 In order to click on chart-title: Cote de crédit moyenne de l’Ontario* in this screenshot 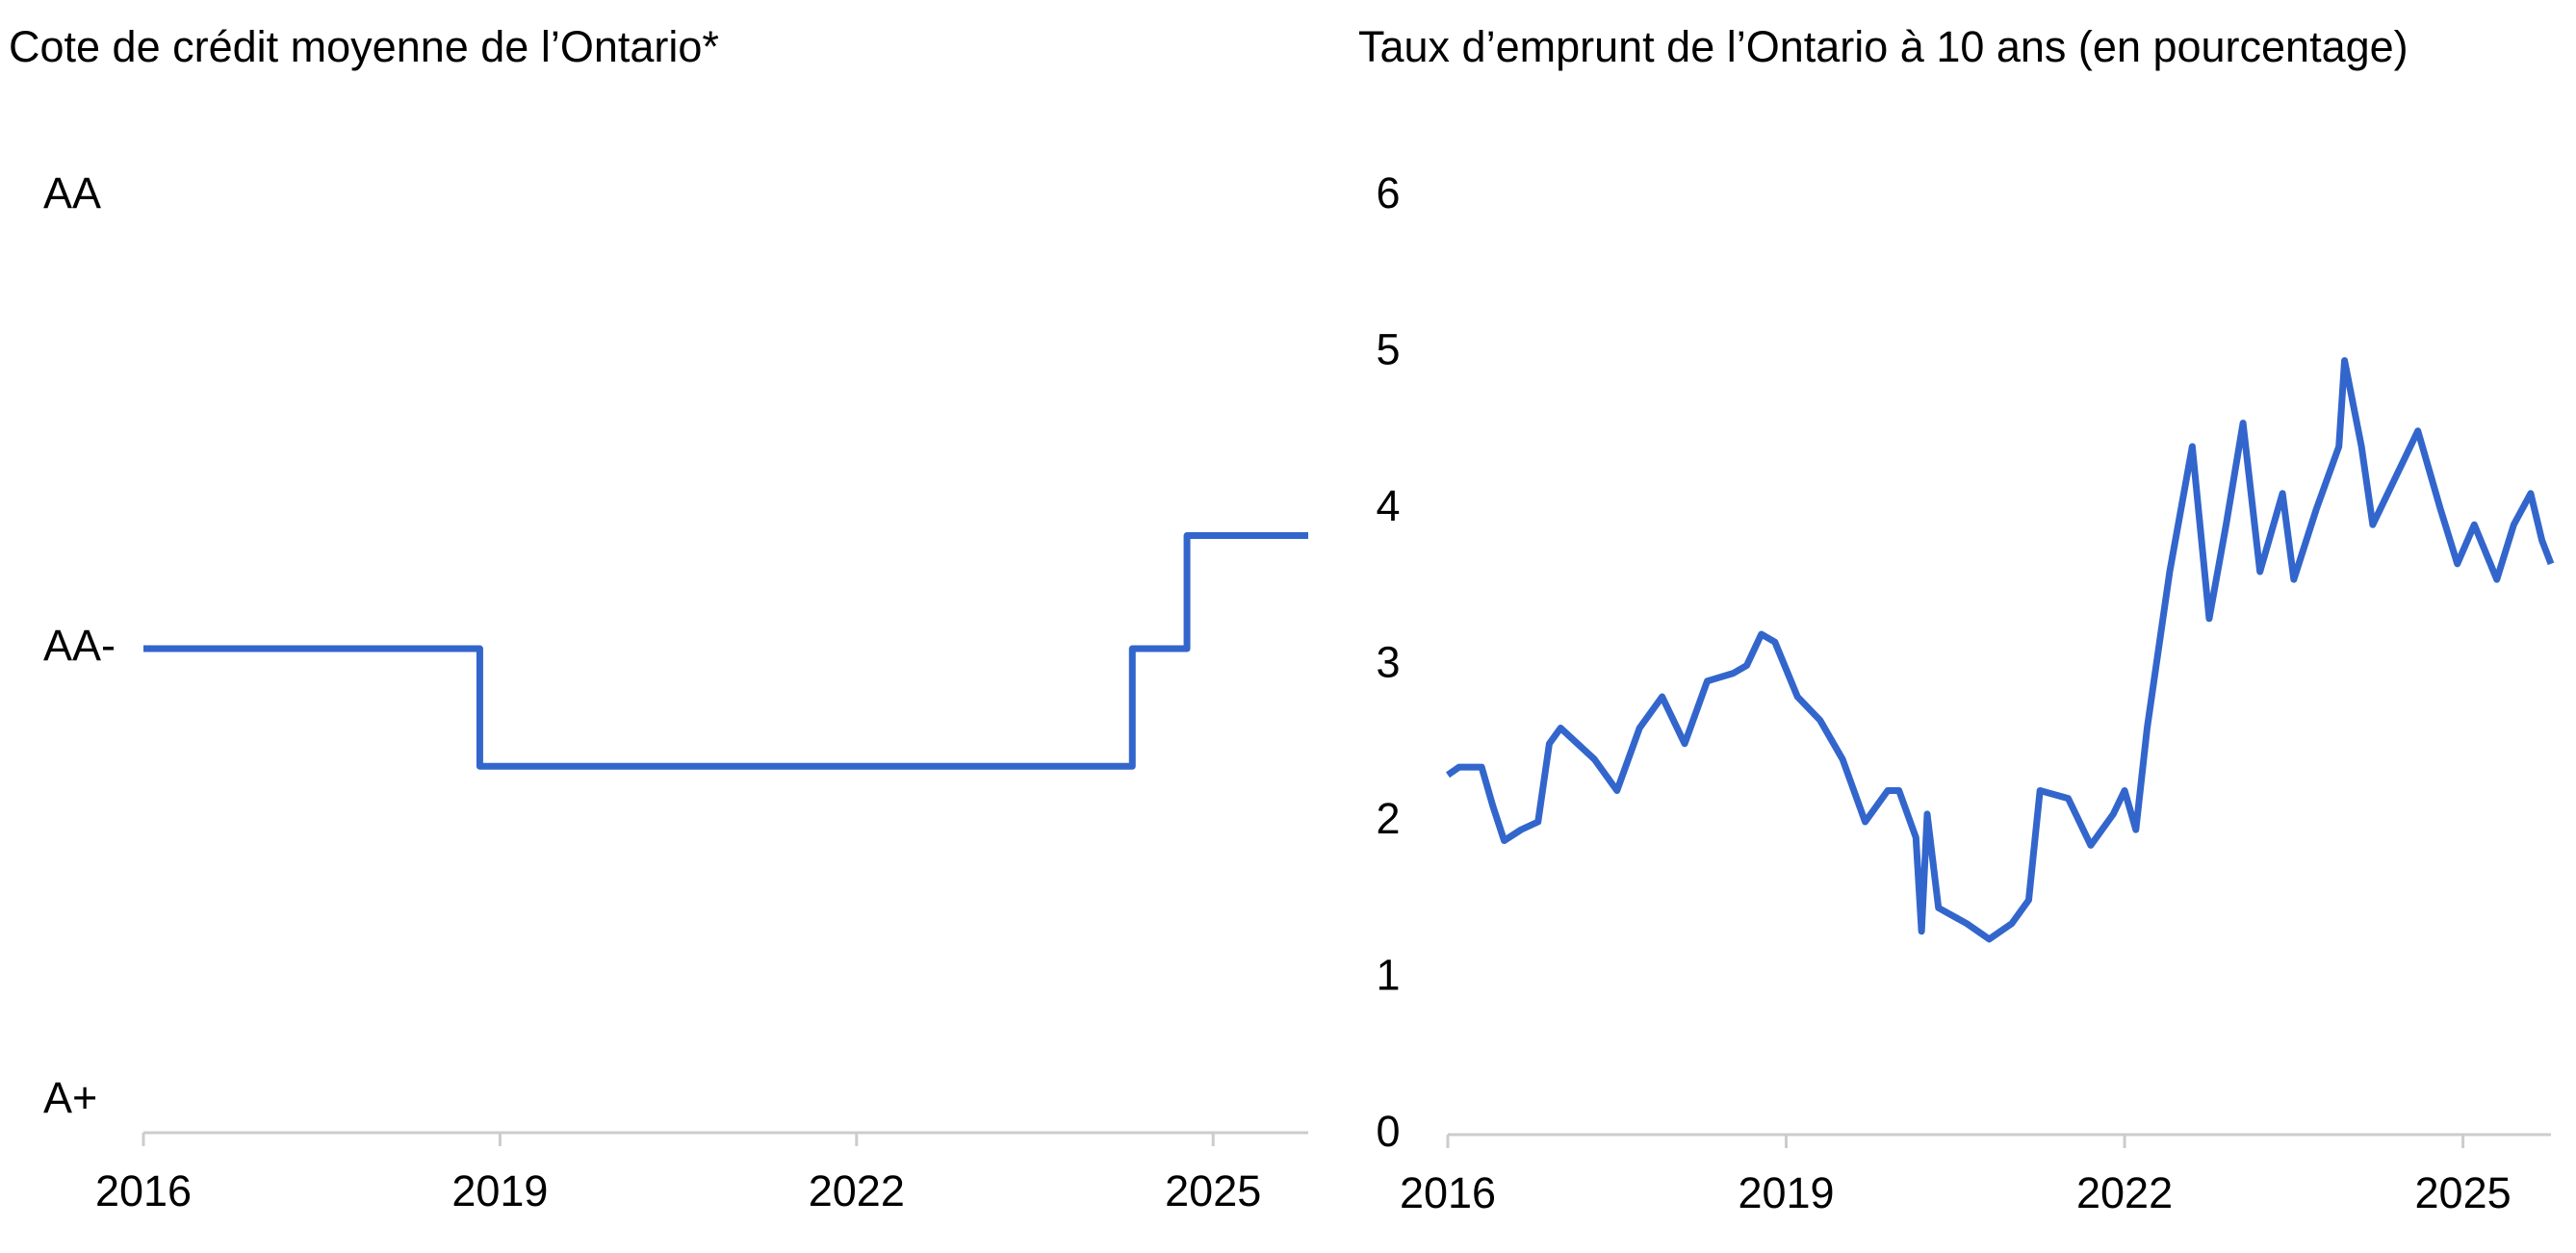, I will do `click(364, 46)`.